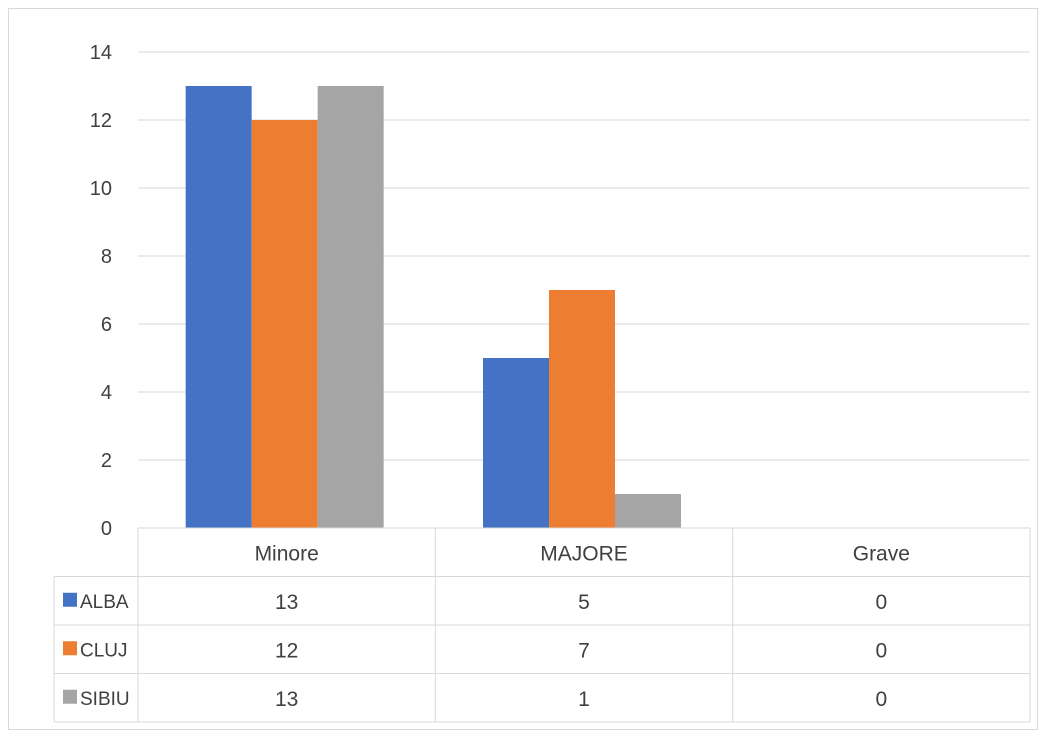 This screenshot has width=1042, height=735. What do you see at coordinates (101, 189) in the screenshot?
I see `y-tick-label: 10` at bounding box center [101, 189].